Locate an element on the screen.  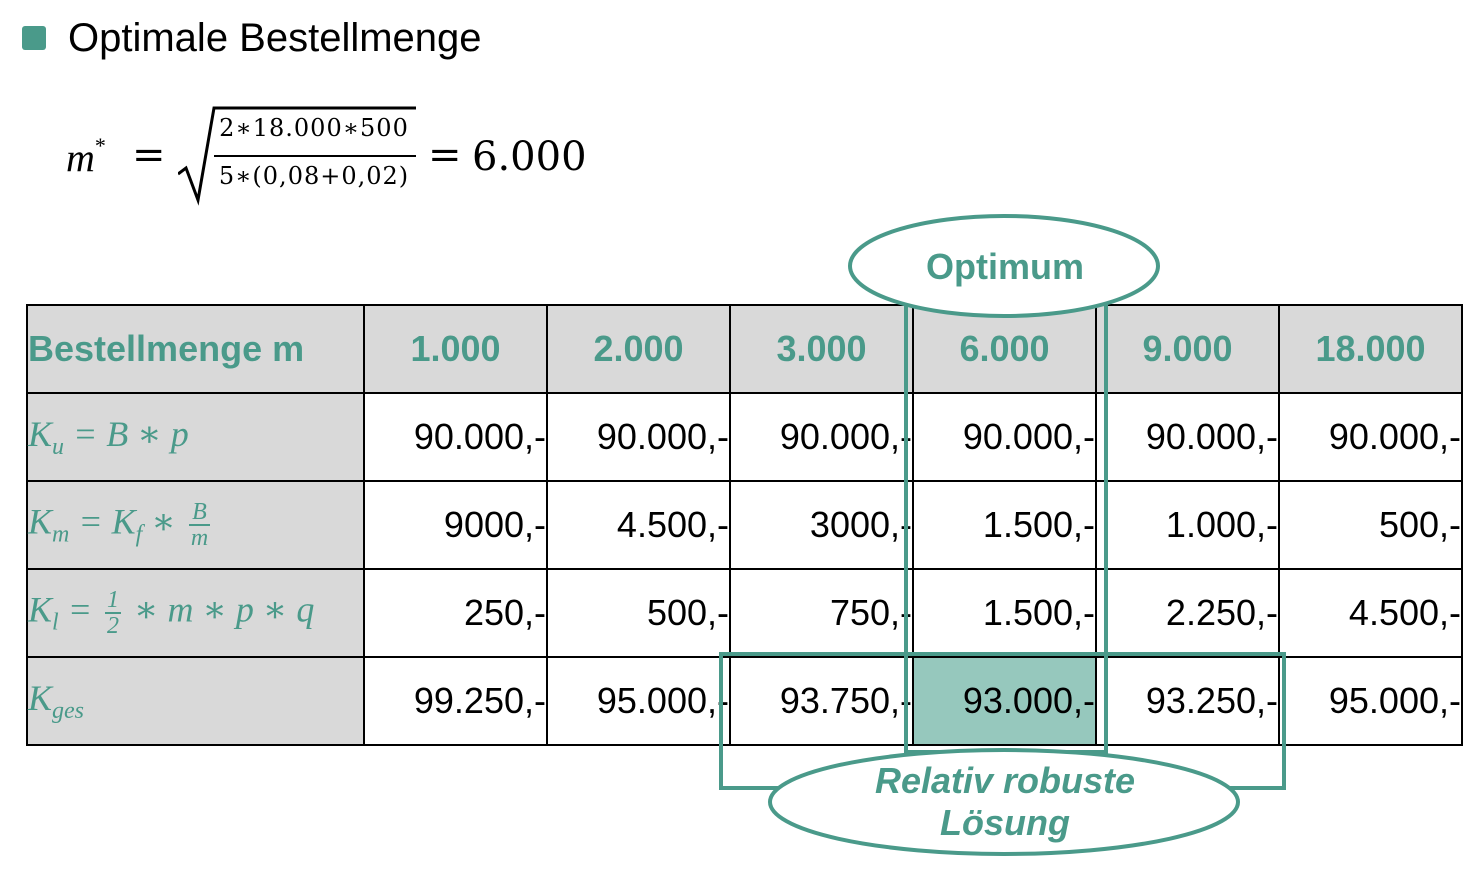
table-cell: 250,- is located at coordinates (455, 613).